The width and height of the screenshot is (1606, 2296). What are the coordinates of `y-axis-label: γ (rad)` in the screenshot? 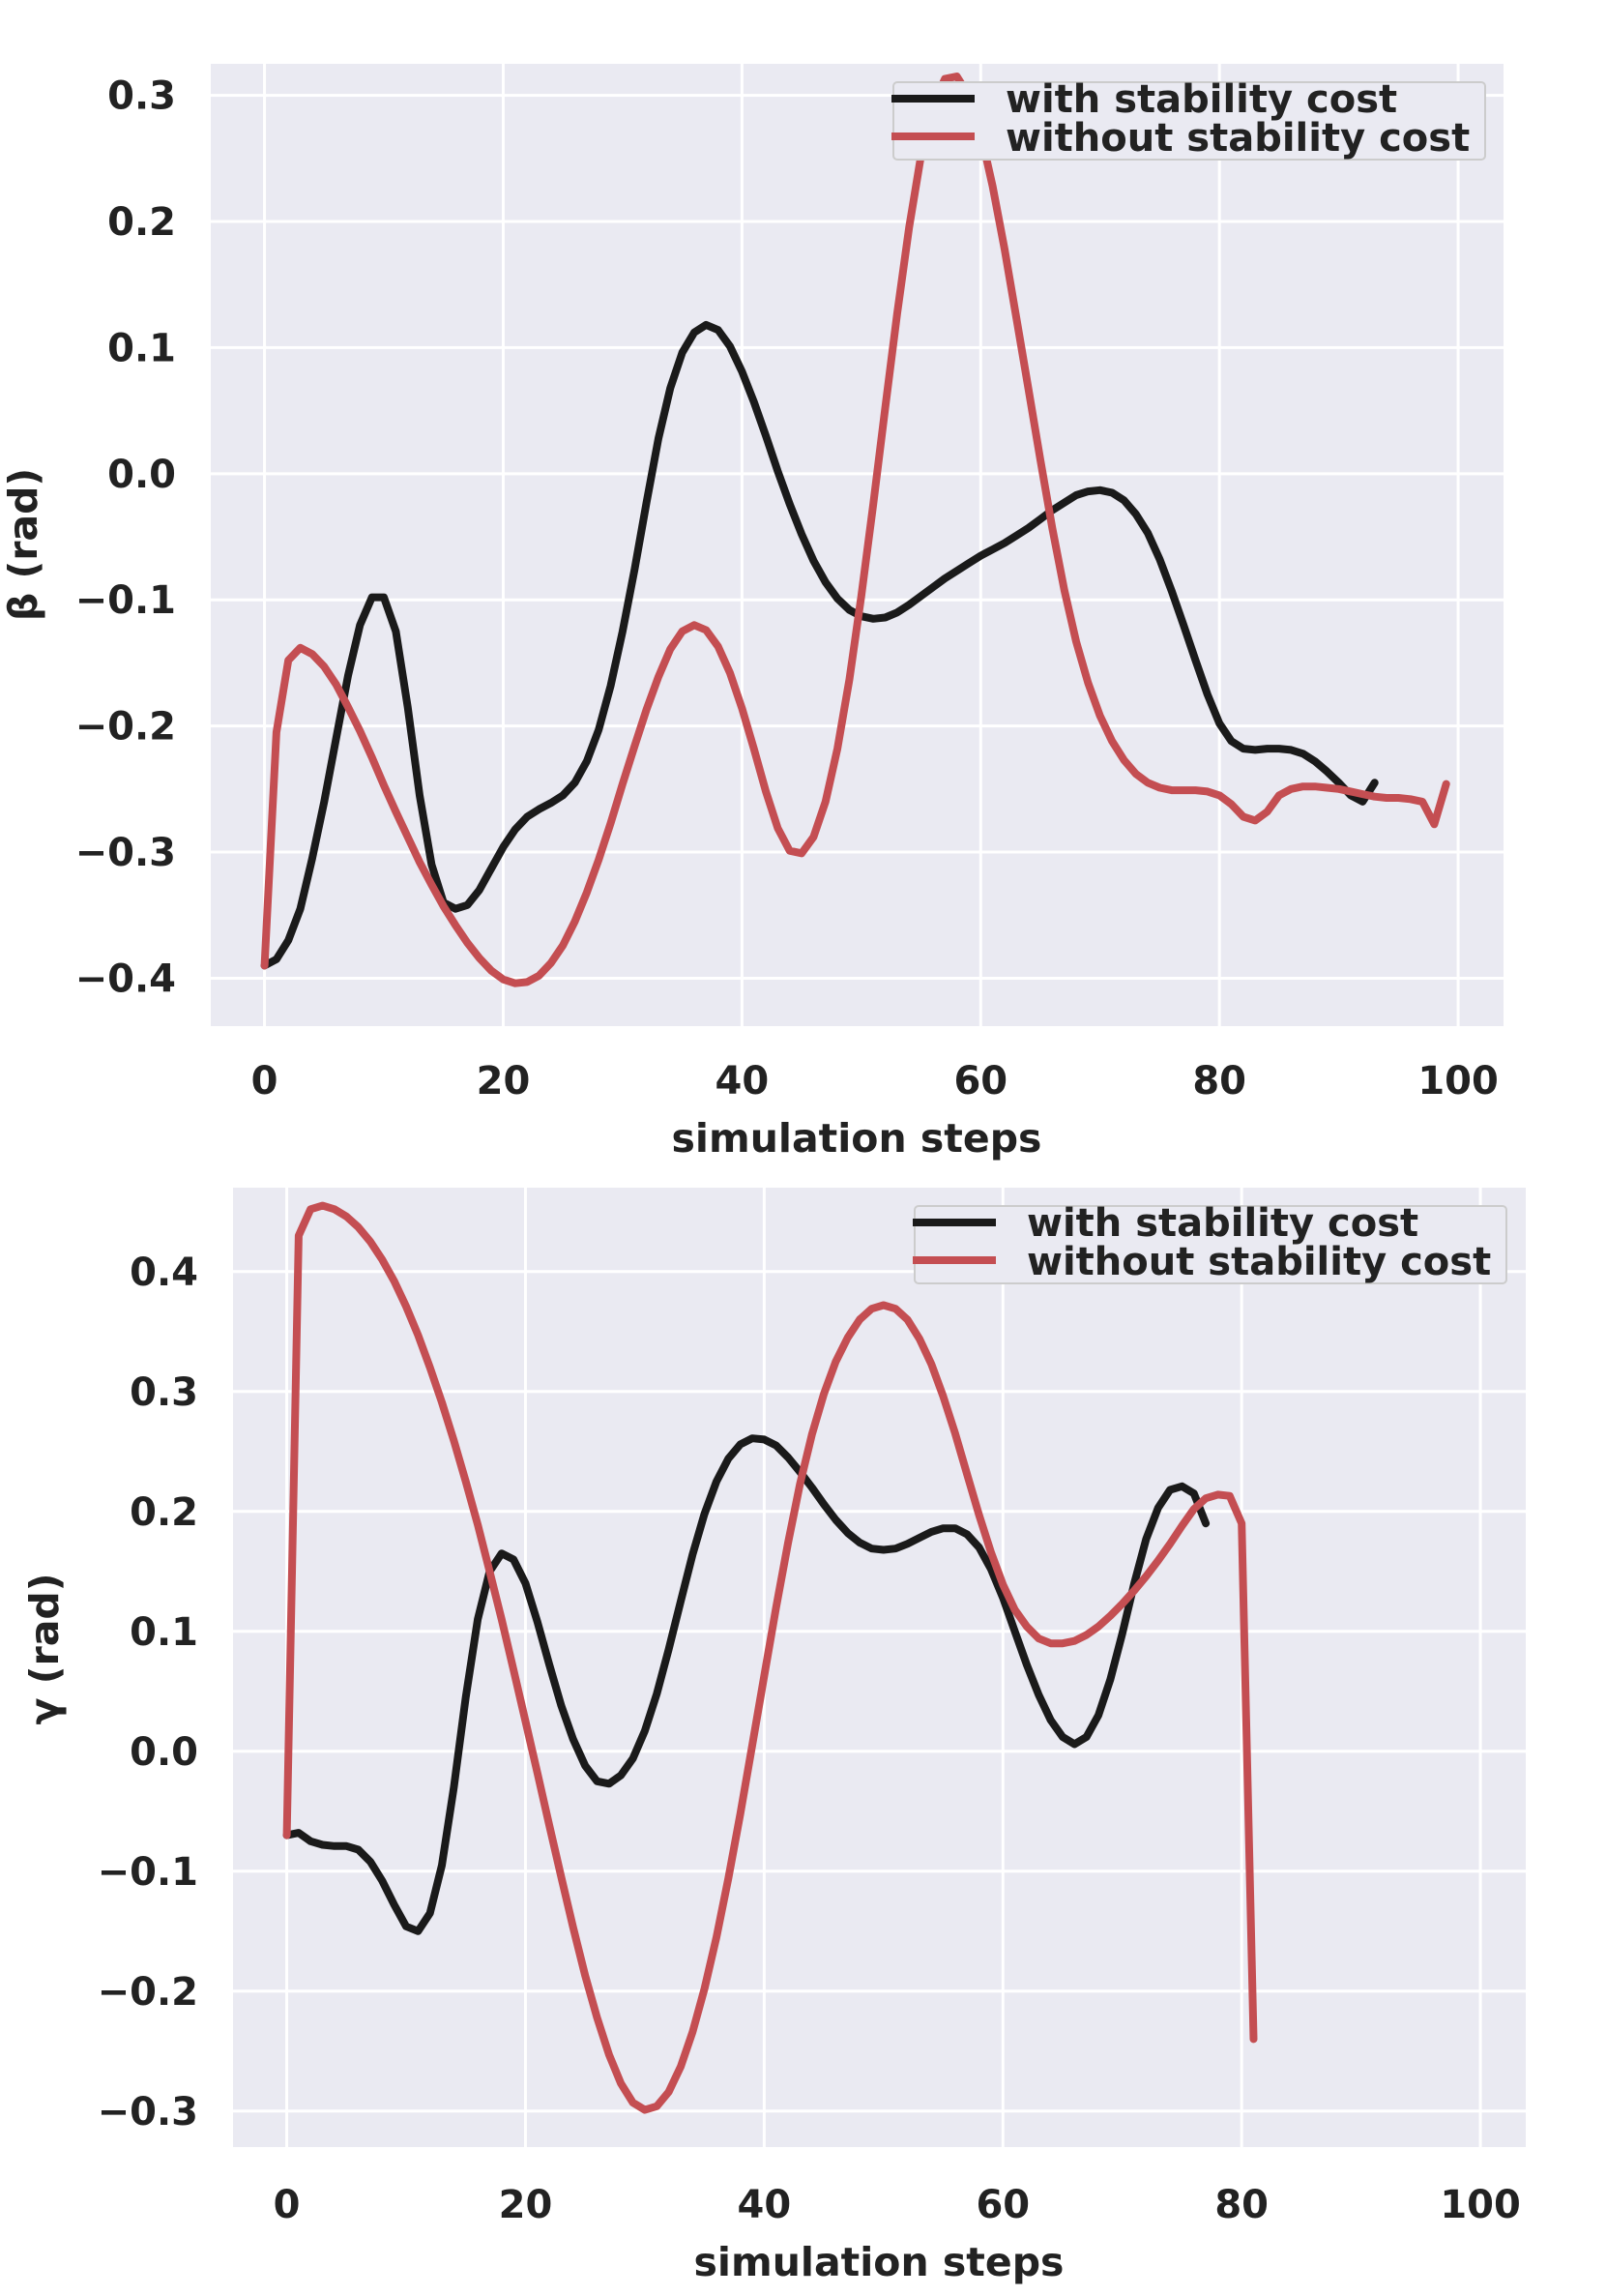 It's located at (44, 1649).